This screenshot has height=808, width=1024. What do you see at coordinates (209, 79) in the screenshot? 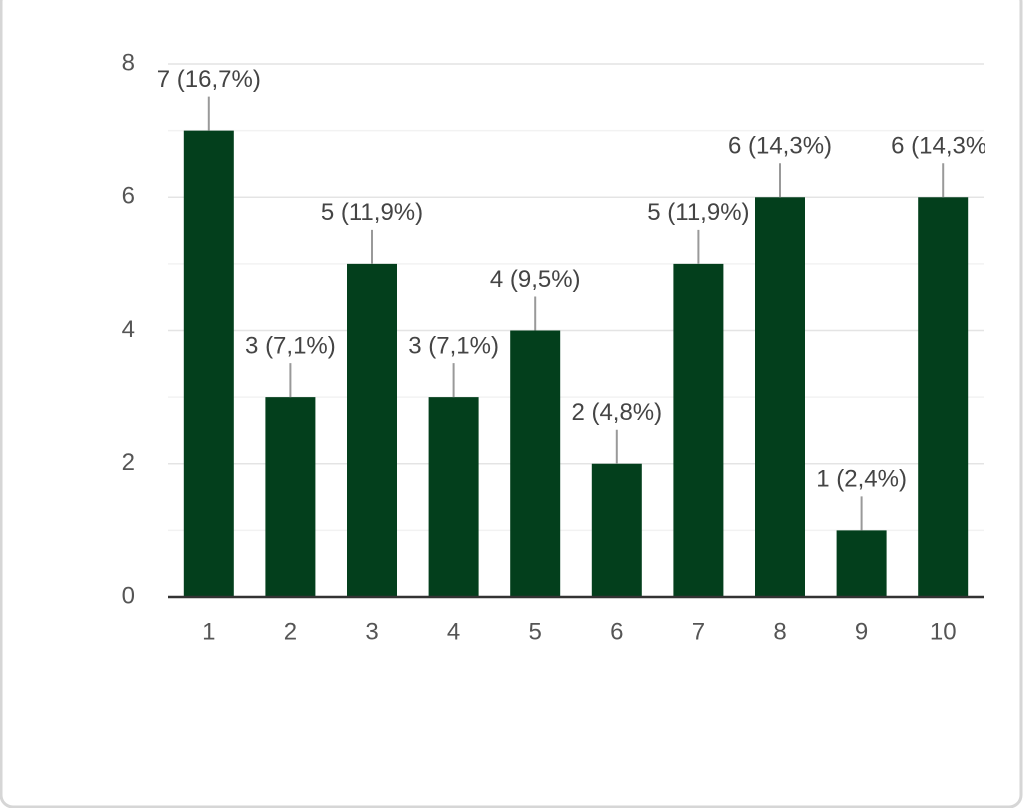
I see `value-label: 7 (16,7%)` at bounding box center [209, 79].